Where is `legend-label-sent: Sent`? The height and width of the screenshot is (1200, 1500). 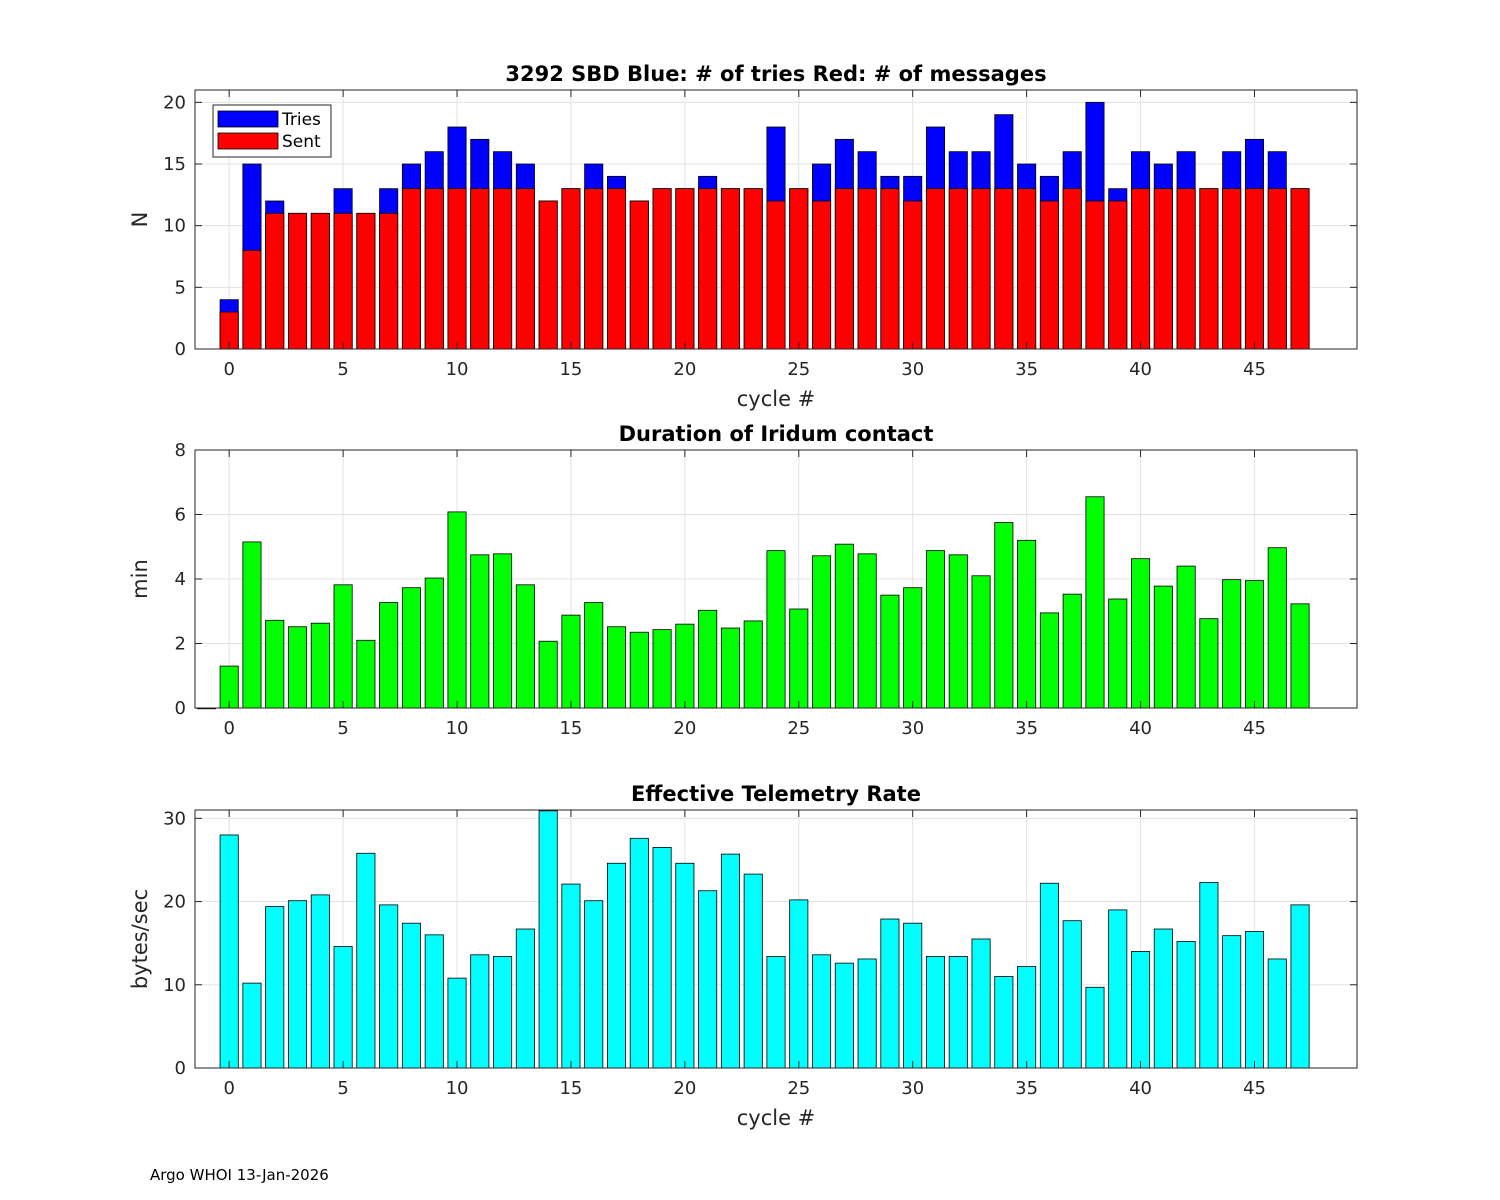 legend-label-sent: Sent is located at coordinates (301, 142).